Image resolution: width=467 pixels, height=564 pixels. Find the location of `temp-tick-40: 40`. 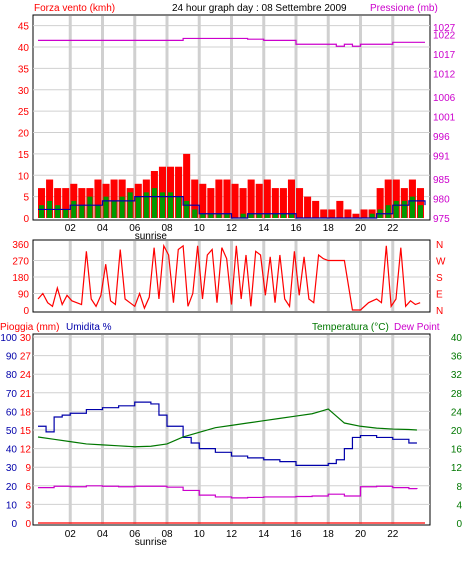

temp-tick-40: 40 is located at coordinates (457, 338).